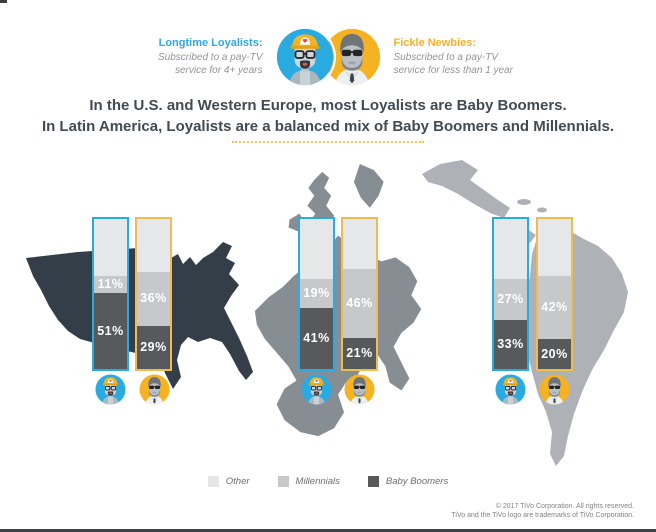 This screenshot has width=656, height=532. I want to click on bottom-border-rule, so click(328, 530).